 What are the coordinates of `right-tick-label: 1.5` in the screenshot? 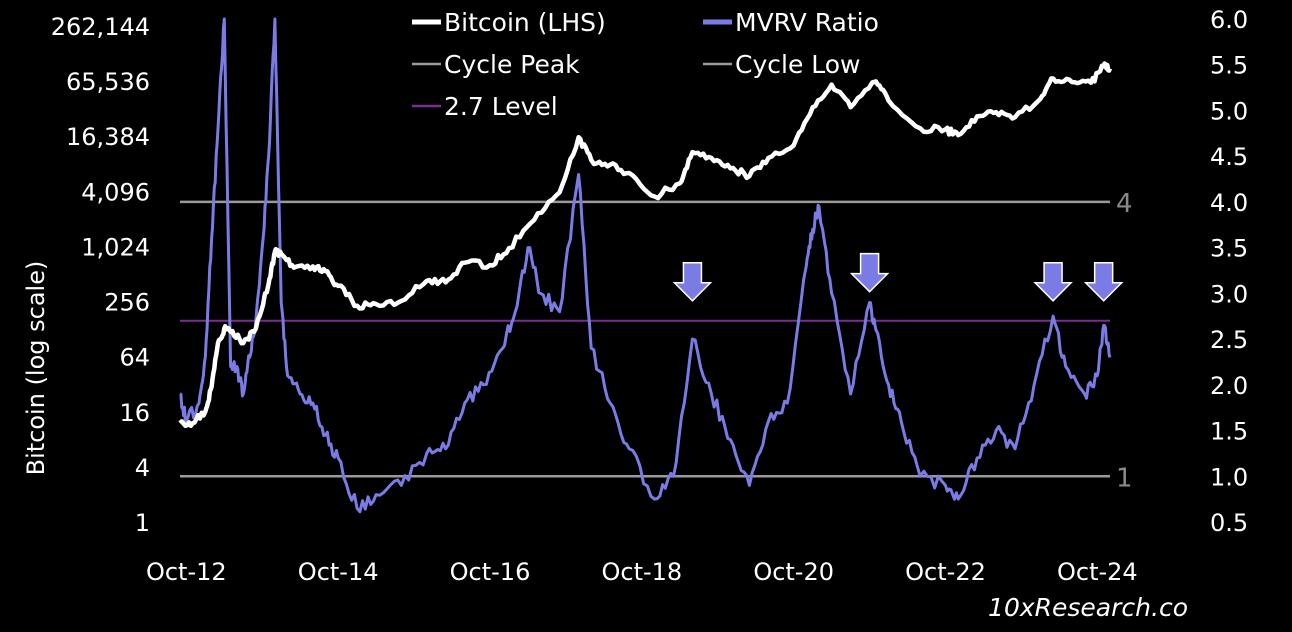 It's located at (1229, 432).